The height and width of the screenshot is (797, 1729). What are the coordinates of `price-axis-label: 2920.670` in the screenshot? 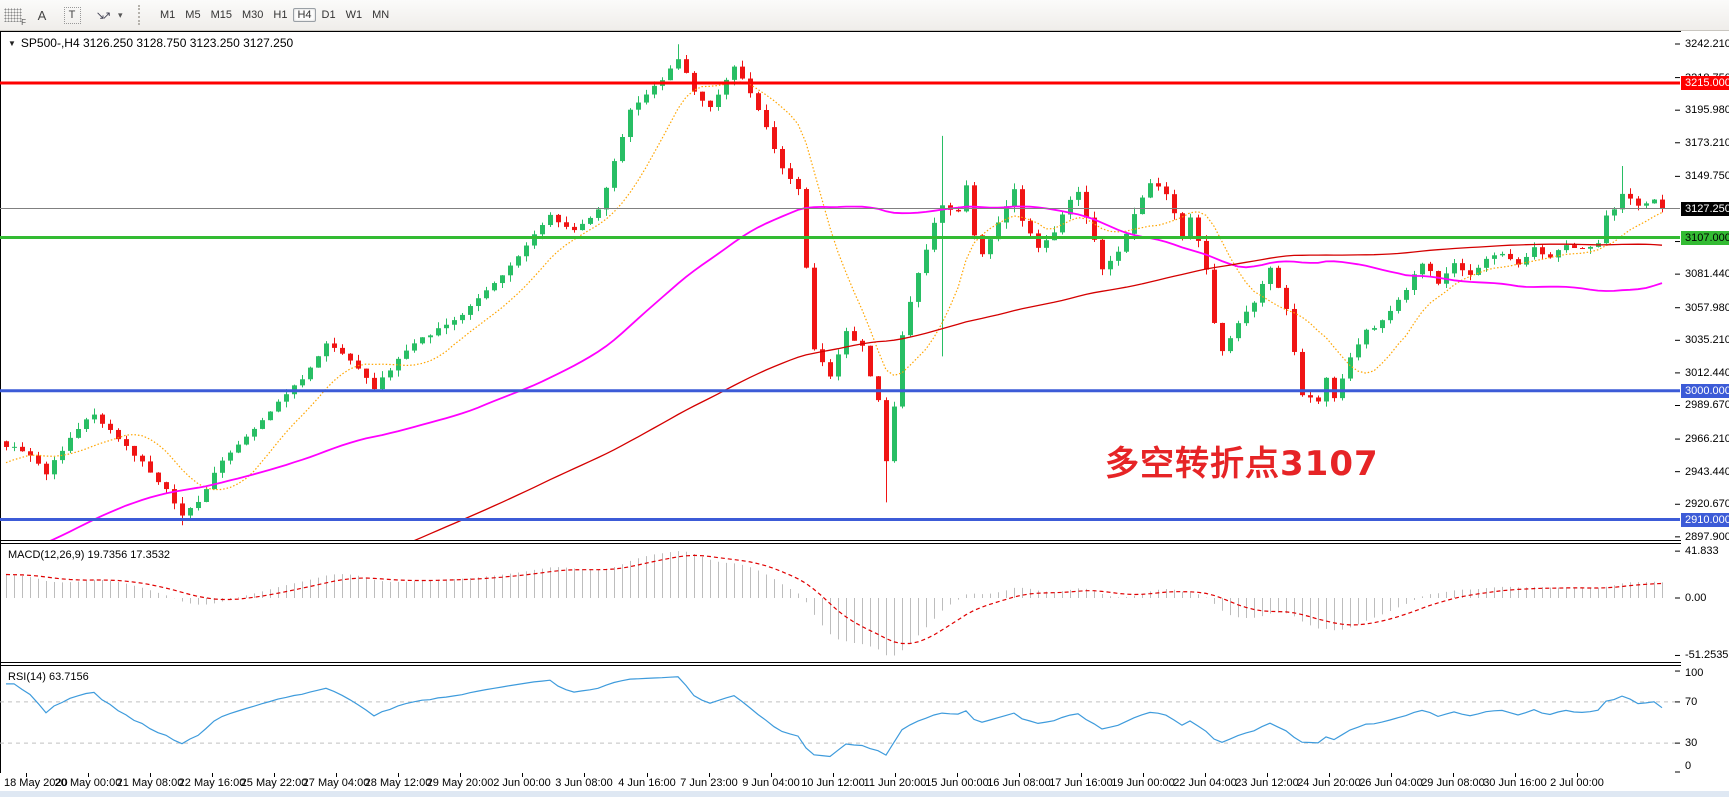 It's located at (1707, 504).